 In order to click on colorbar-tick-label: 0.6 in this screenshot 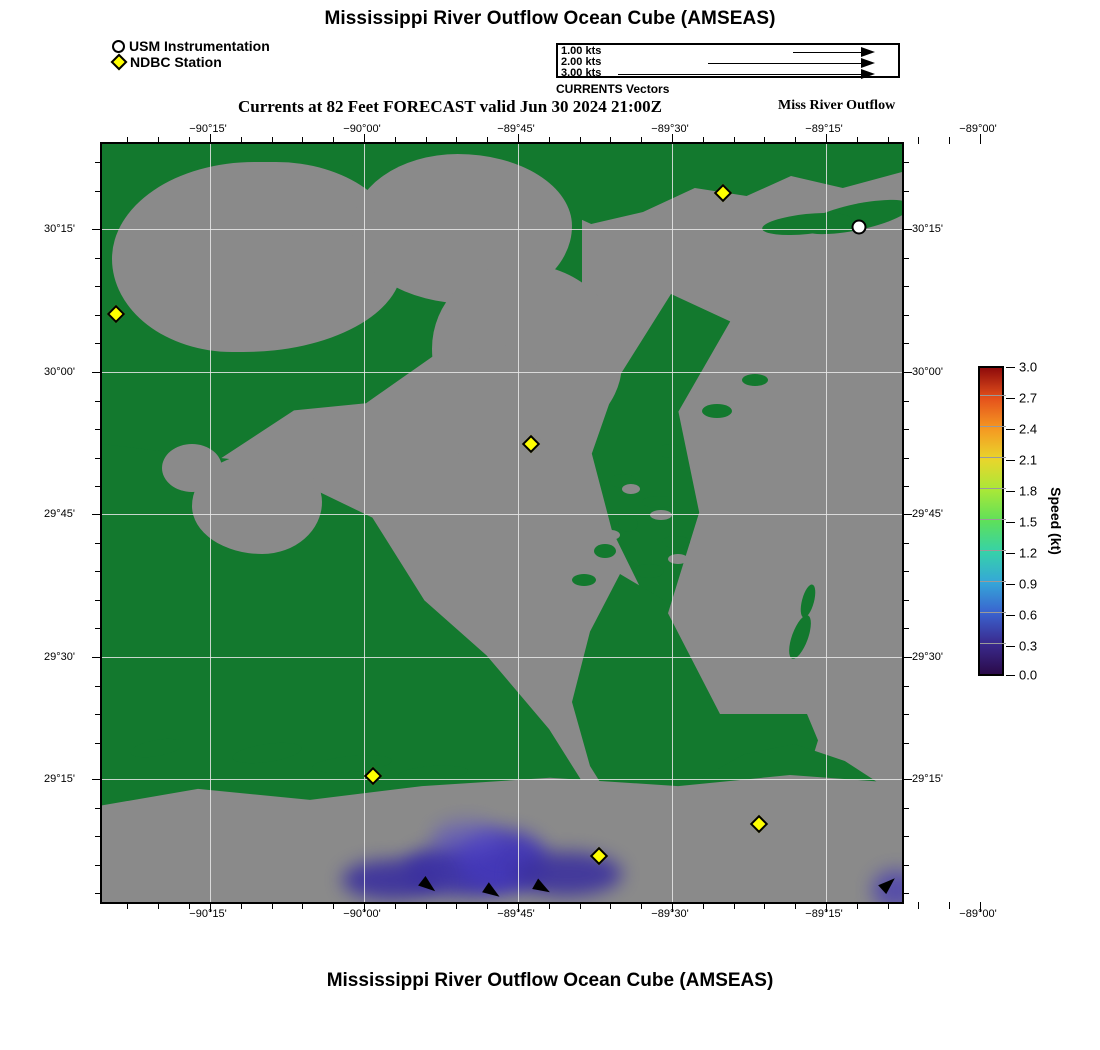, I will do `click(1028, 615)`.